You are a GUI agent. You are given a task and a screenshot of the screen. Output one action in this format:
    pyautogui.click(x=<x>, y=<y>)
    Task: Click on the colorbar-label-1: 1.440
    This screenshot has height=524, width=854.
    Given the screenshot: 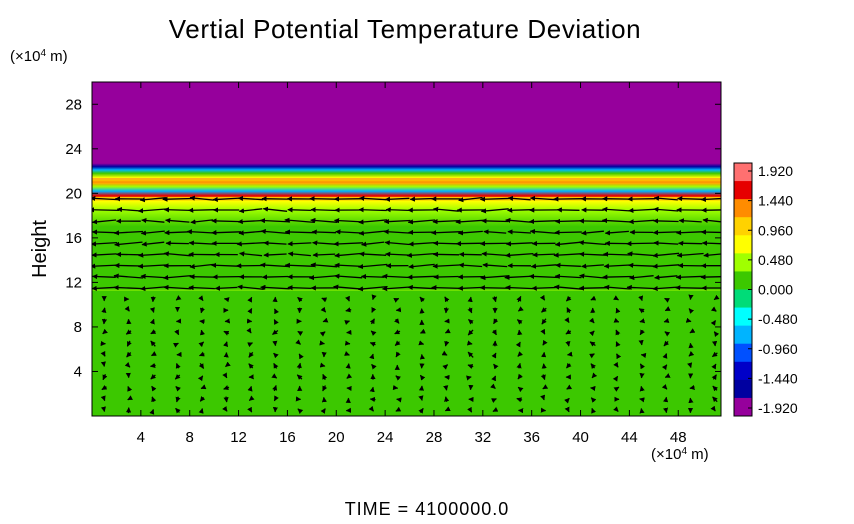 What is the action you would take?
    pyautogui.click(x=775, y=201)
    